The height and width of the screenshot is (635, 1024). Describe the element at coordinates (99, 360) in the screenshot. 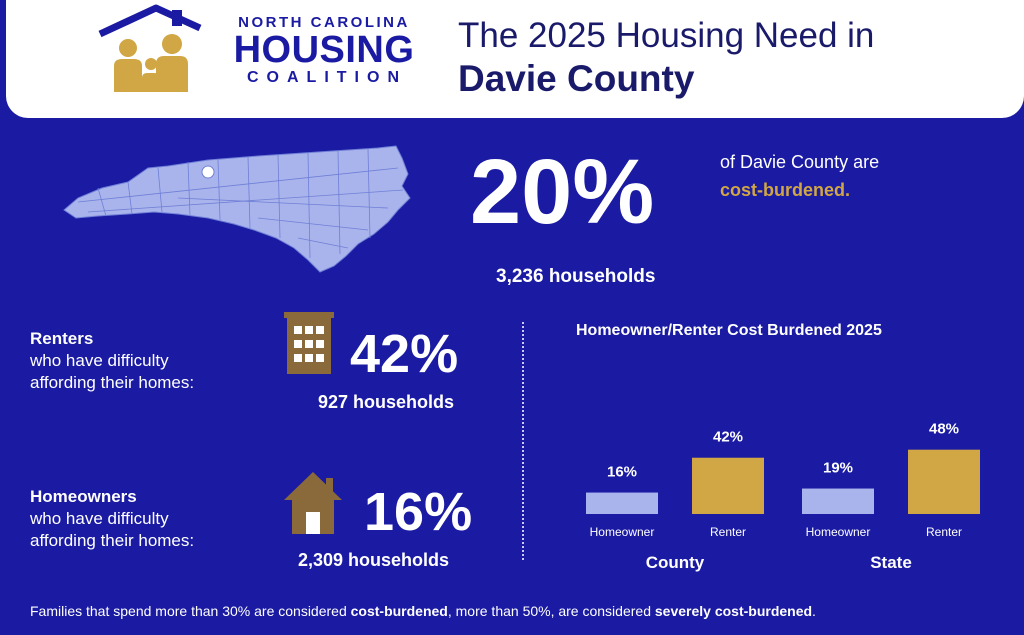

I see `renters-label-line1: who have difficulty` at that location.